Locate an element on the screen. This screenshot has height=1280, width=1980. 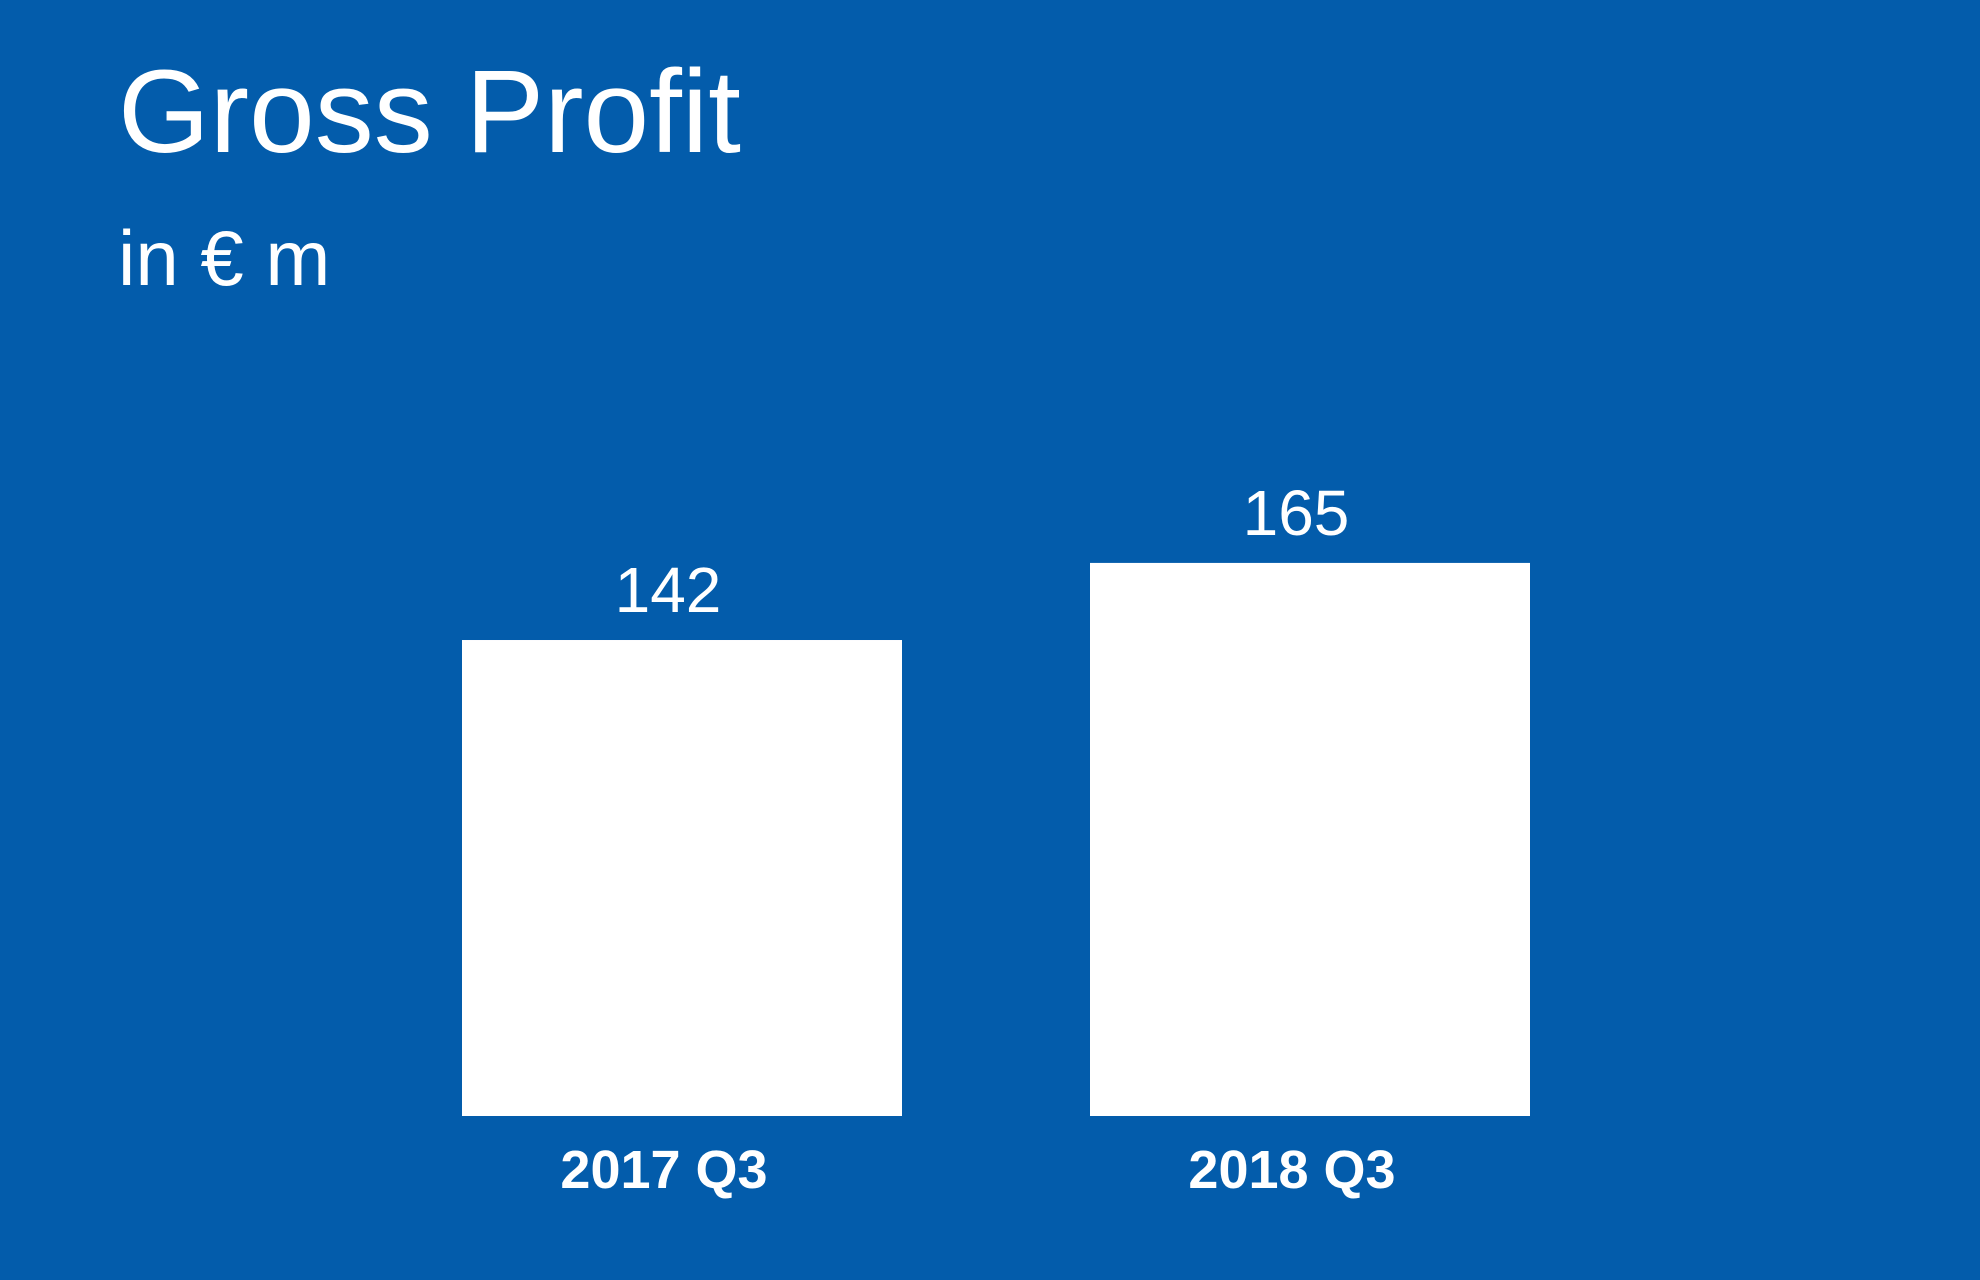
category-label: 2018 Q3 is located at coordinates (1291, 1170).